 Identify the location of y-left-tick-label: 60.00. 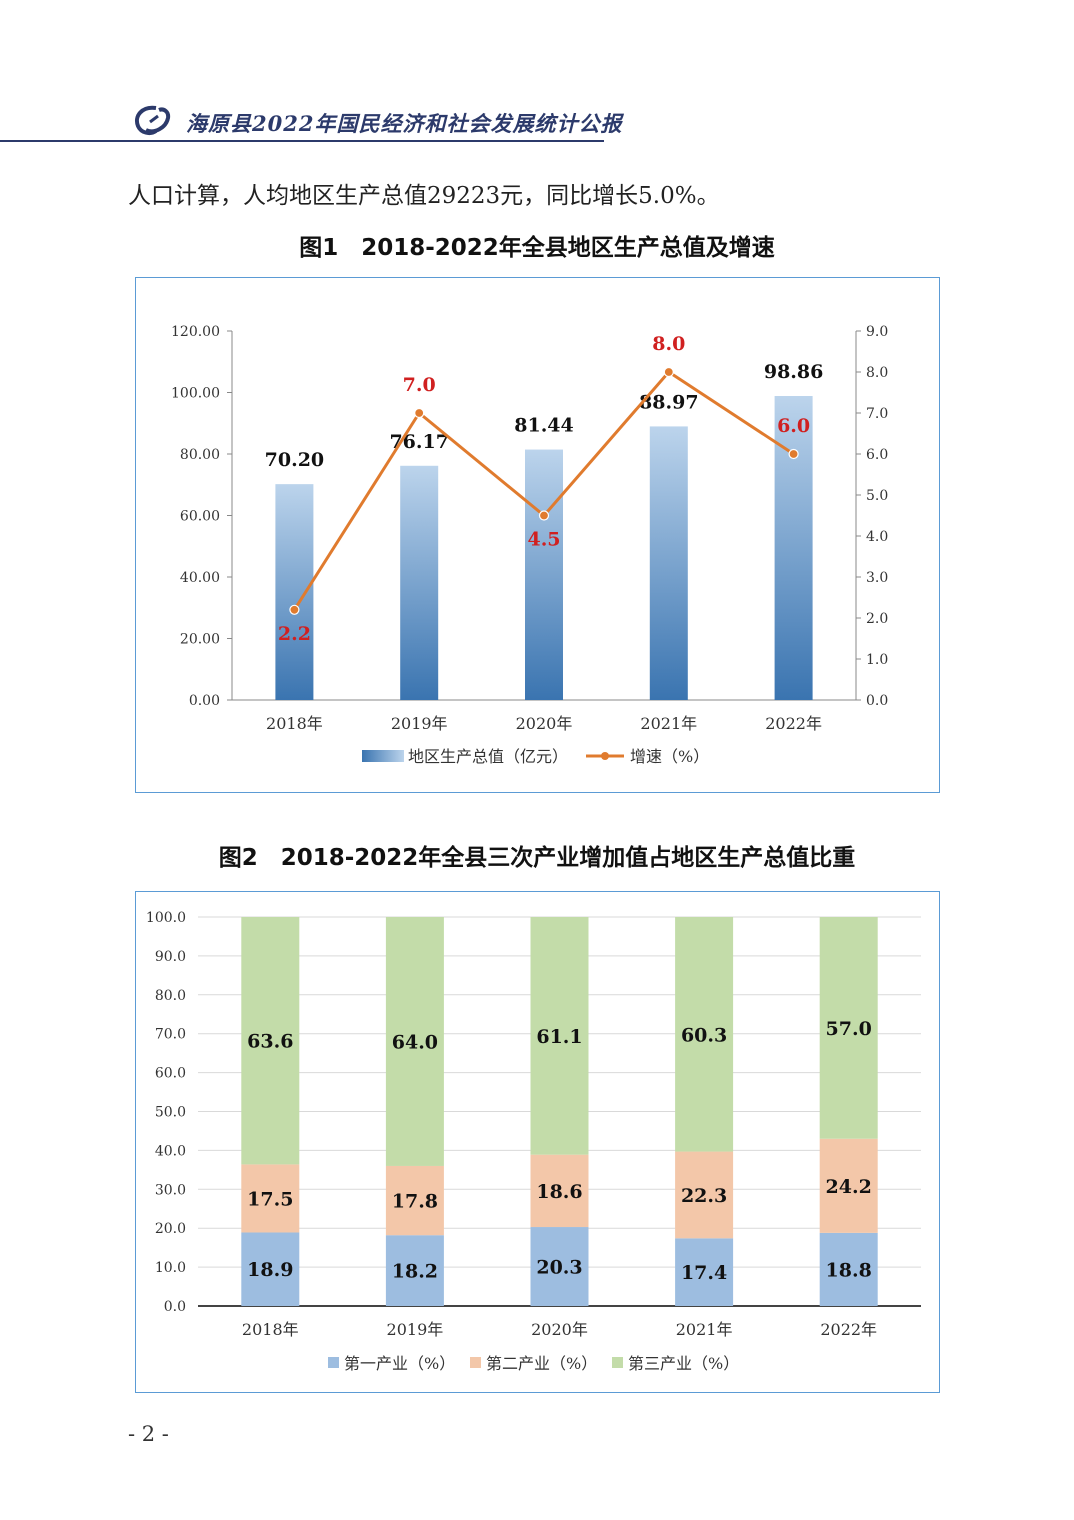
(200, 517).